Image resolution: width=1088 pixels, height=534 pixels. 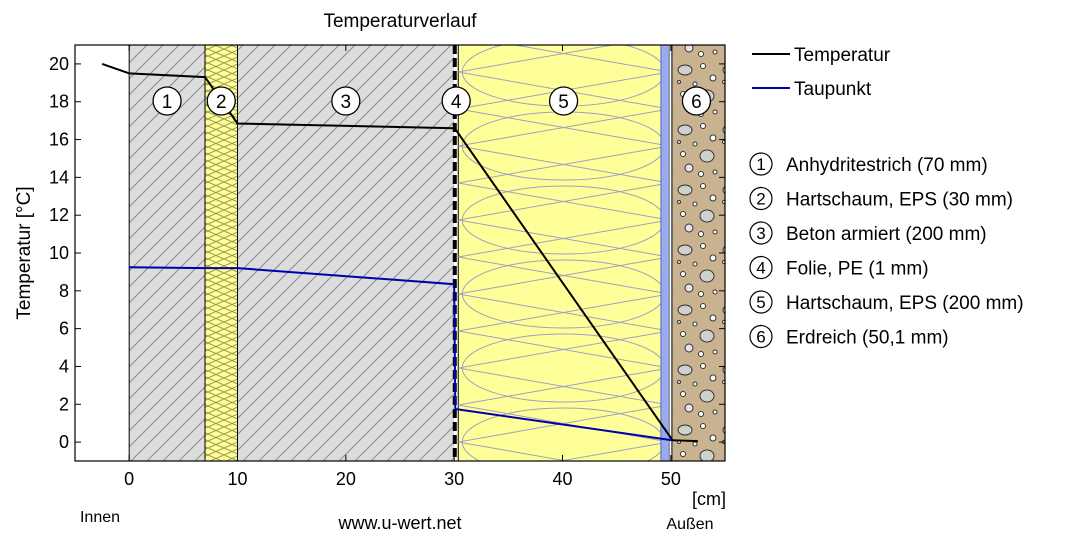 What do you see at coordinates (59, 177) in the screenshot?
I see `y-tick-label-7: 14` at bounding box center [59, 177].